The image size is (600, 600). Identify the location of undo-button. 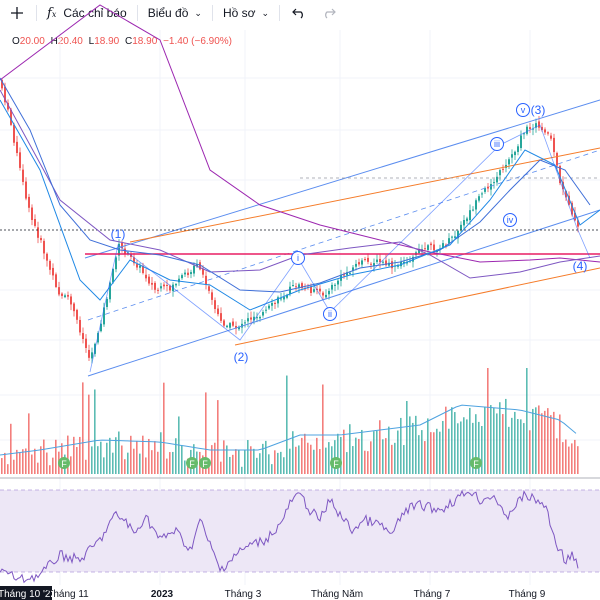
(299, 13).